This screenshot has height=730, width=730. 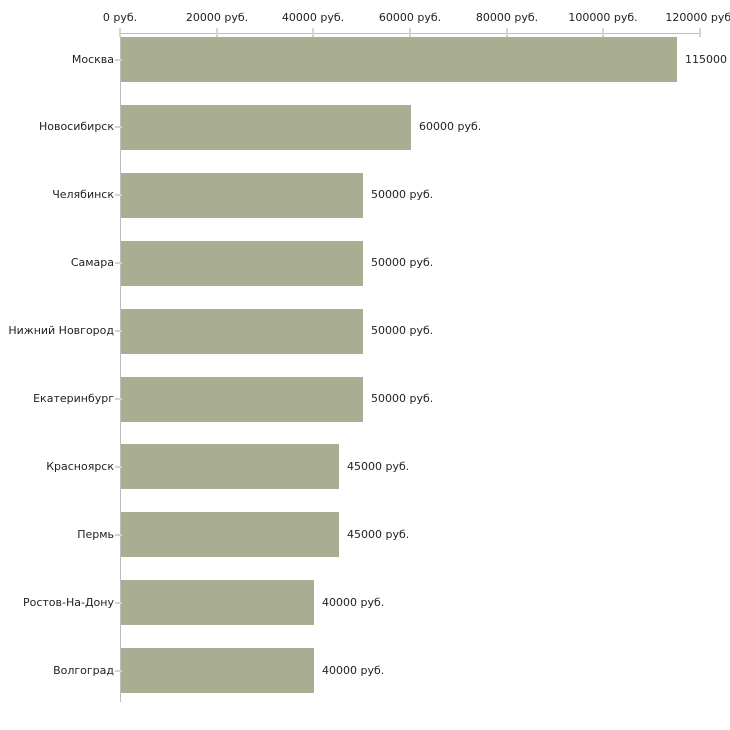 I want to click on category-label: Нижний Новгород, so click(x=61, y=331).